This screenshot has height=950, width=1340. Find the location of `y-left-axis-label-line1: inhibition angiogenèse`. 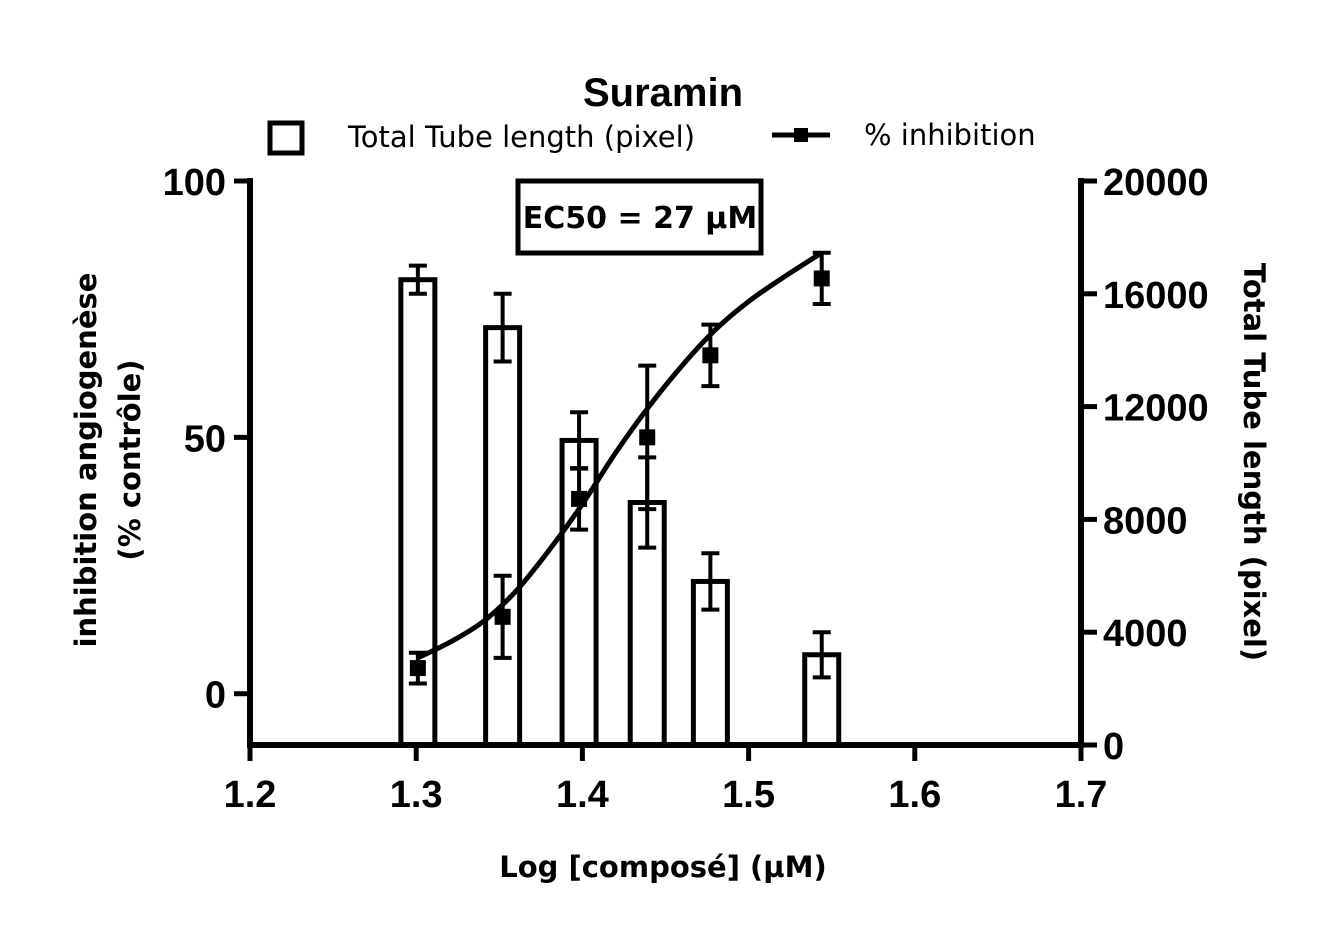

y-left-axis-label-line1: inhibition angiogenèse is located at coordinates (86, 460).